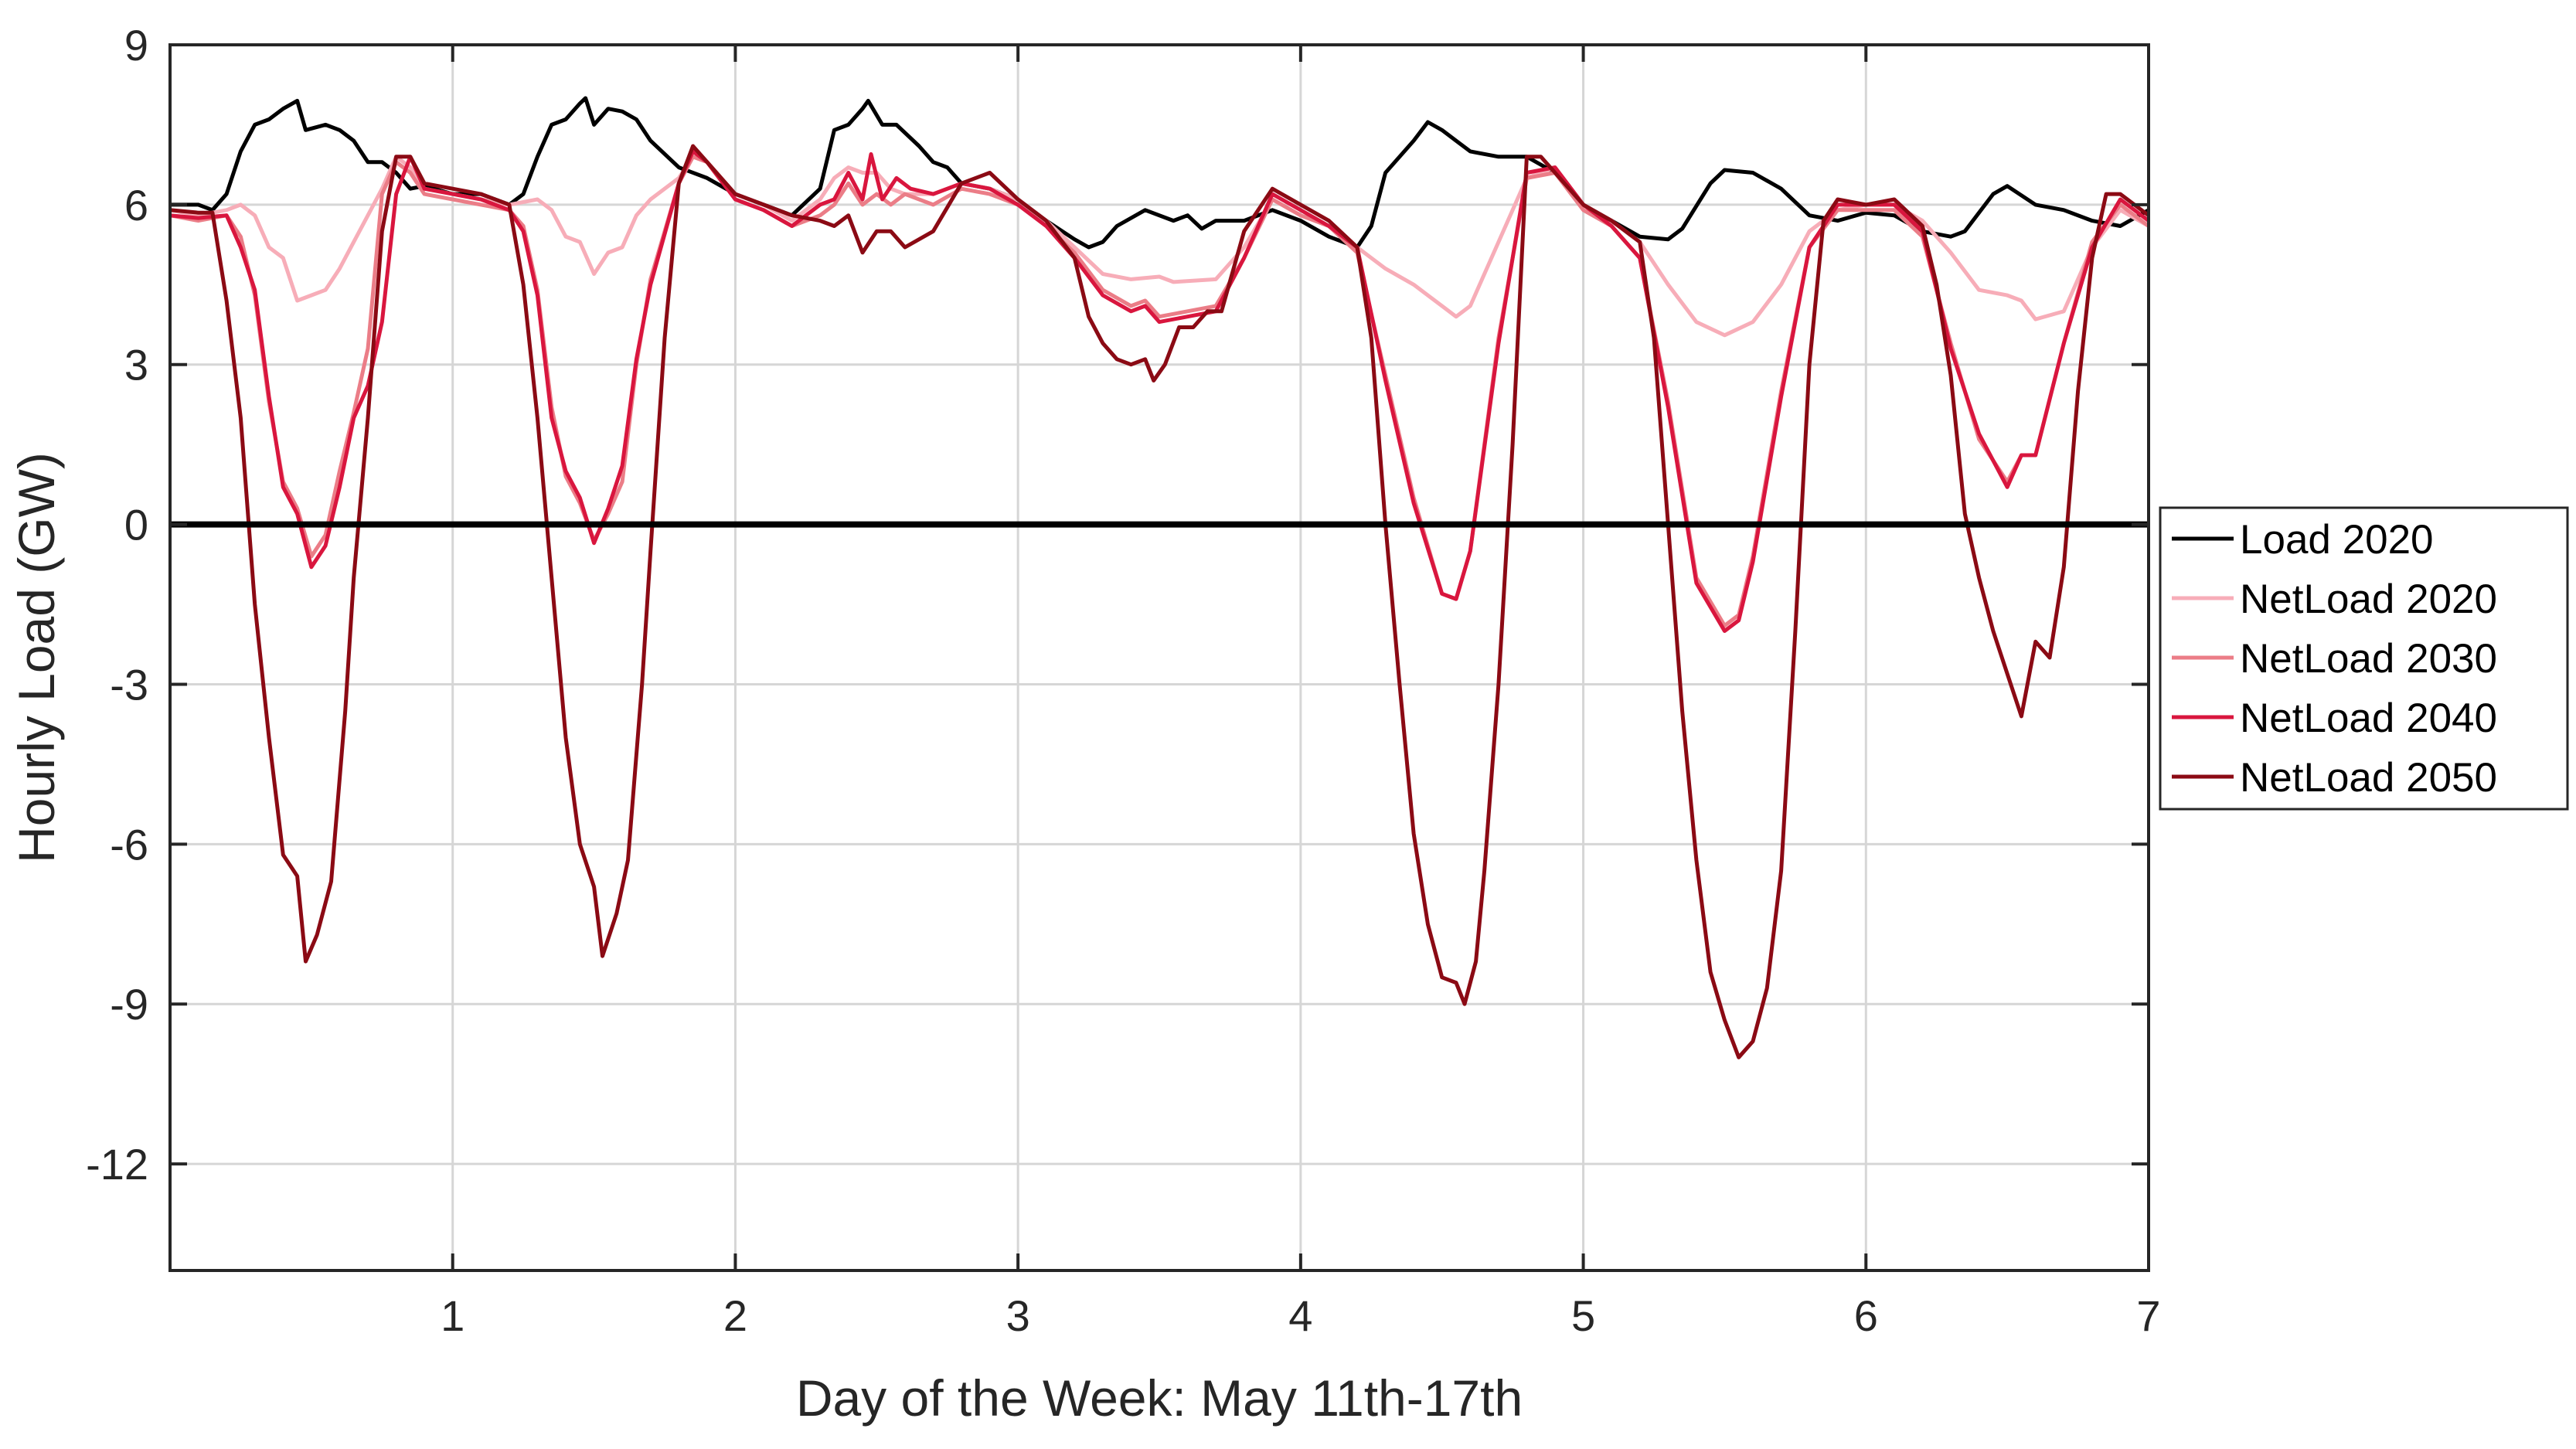 The height and width of the screenshot is (1449, 2576). What do you see at coordinates (452, 1315) in the screenshot?
I see `x-tick-label-0: 1` at bounding box center [452, 1315].